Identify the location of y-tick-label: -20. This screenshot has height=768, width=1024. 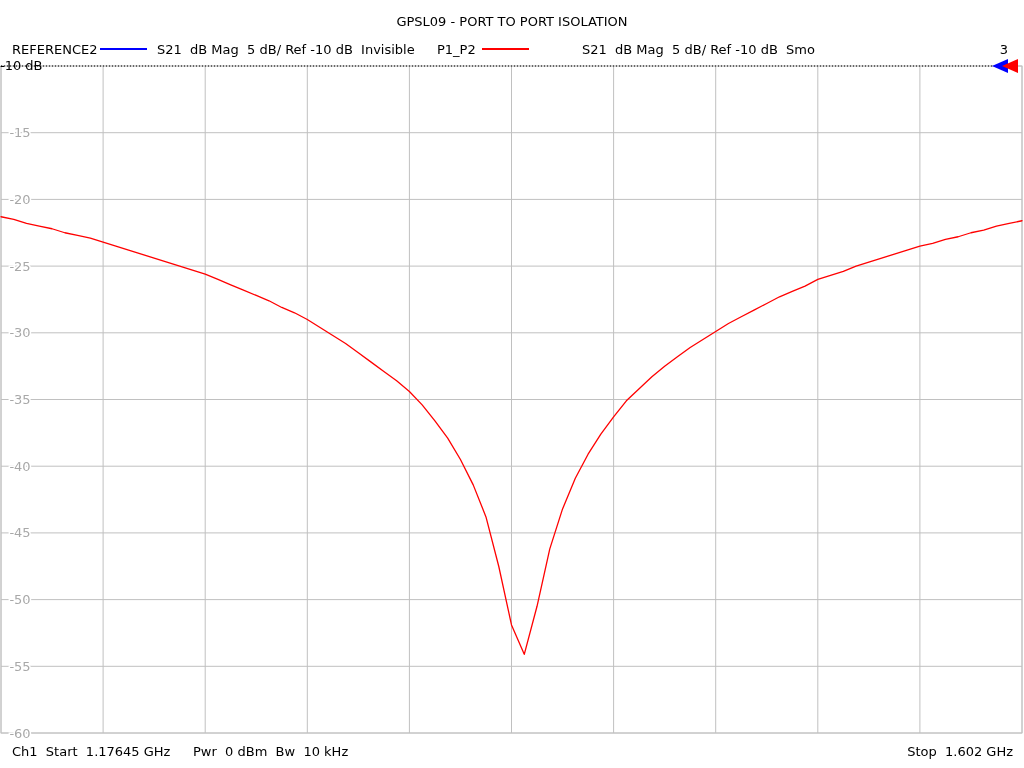
(20, 199).